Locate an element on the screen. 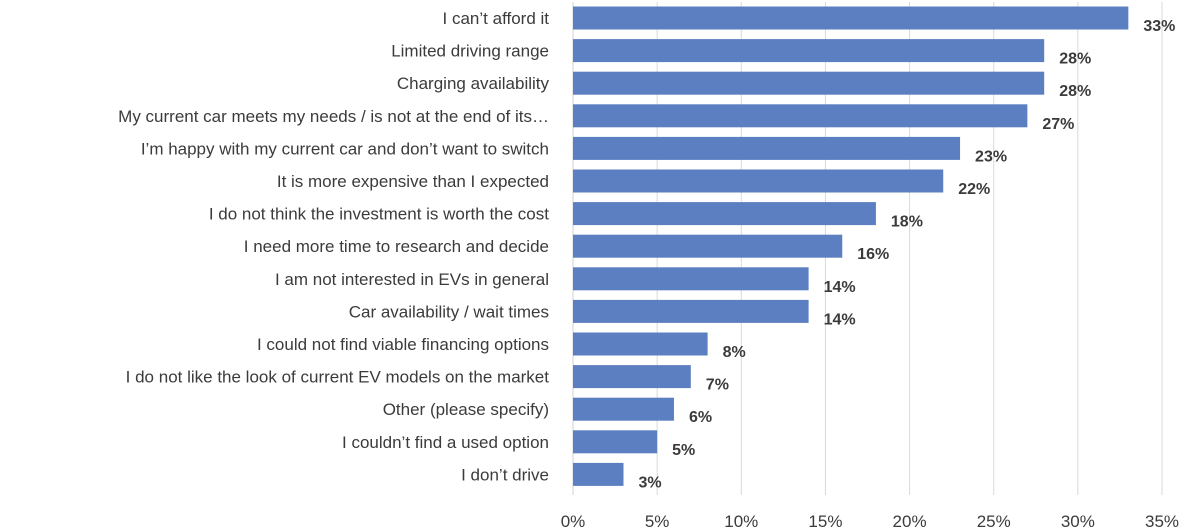 The width and height of the screenshot is (1186, 531). x-tick-label: 20% is located at coordinates (910, 521).